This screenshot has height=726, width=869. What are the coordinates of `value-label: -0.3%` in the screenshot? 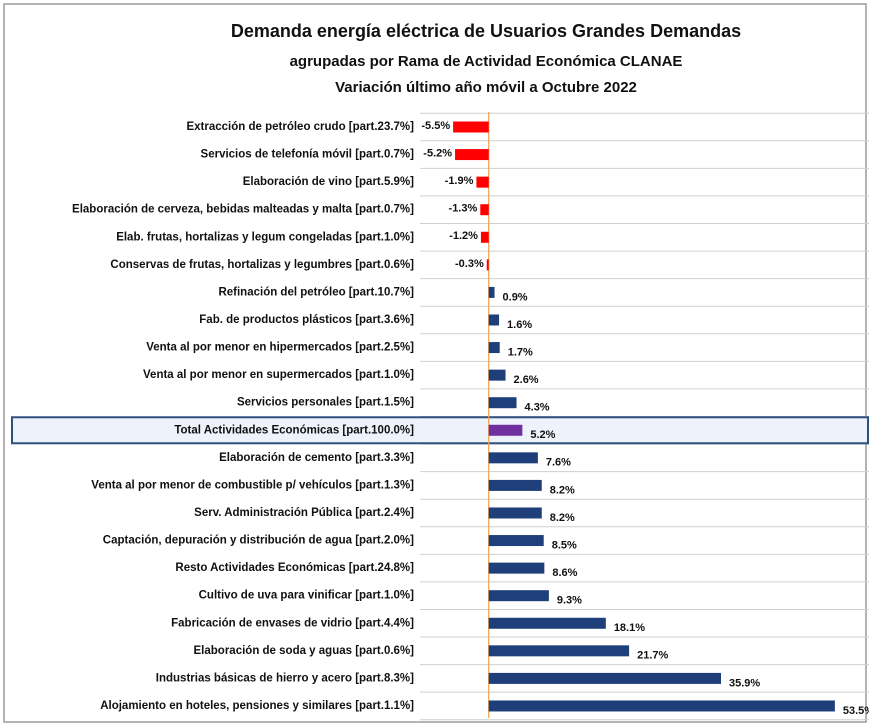 It's located at (469, 264).